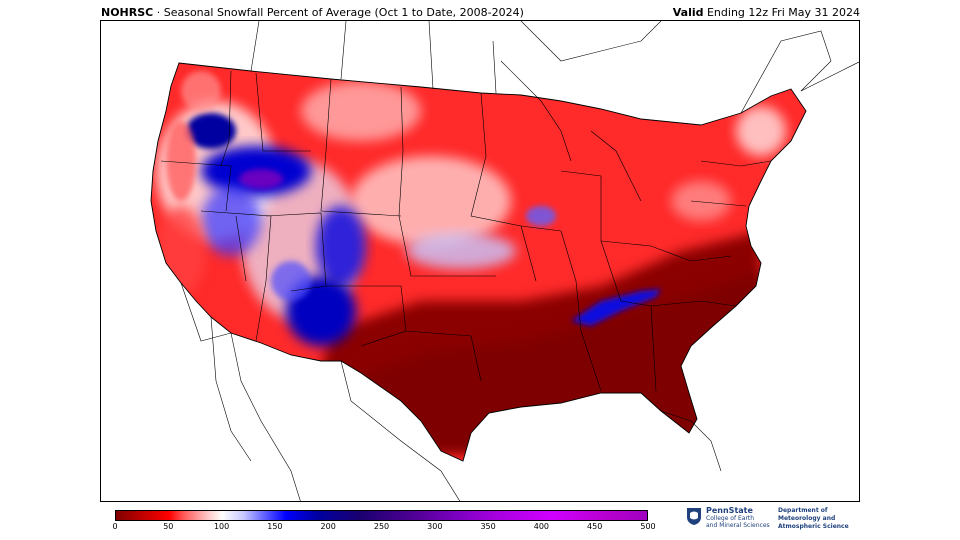 The width and height of the screenshot is (960, 540). What do you see at coordinates (807, 518) in the screenshot?
I see `dept-line2: Meteorology and` at bounding box center [807, 518].